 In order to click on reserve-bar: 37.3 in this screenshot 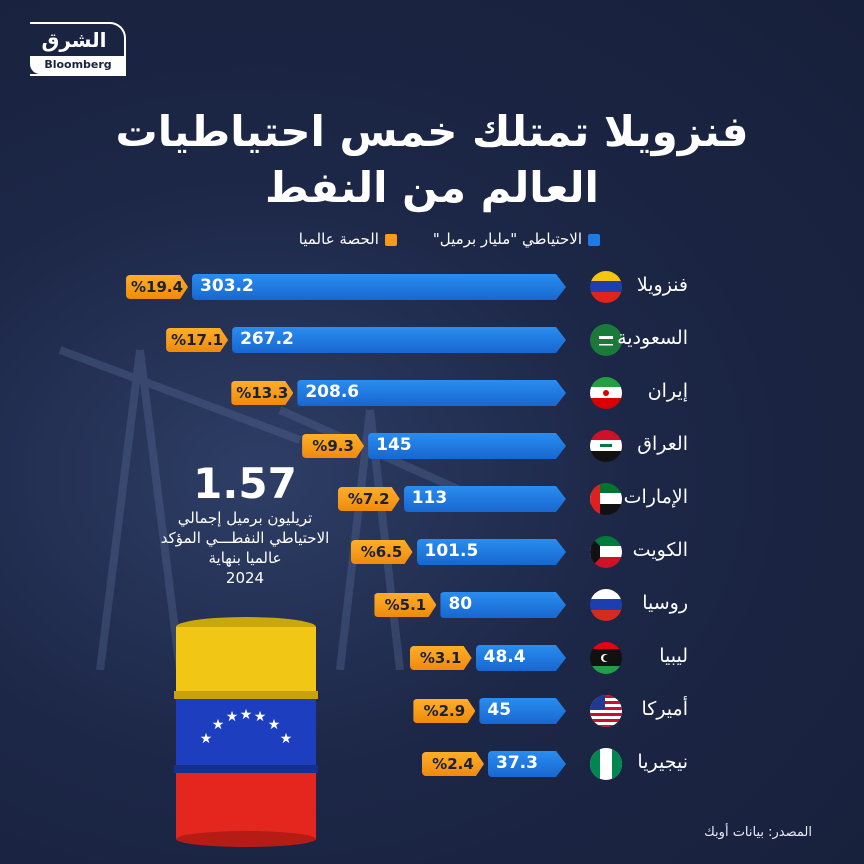, I will do `click(527, 764)`.